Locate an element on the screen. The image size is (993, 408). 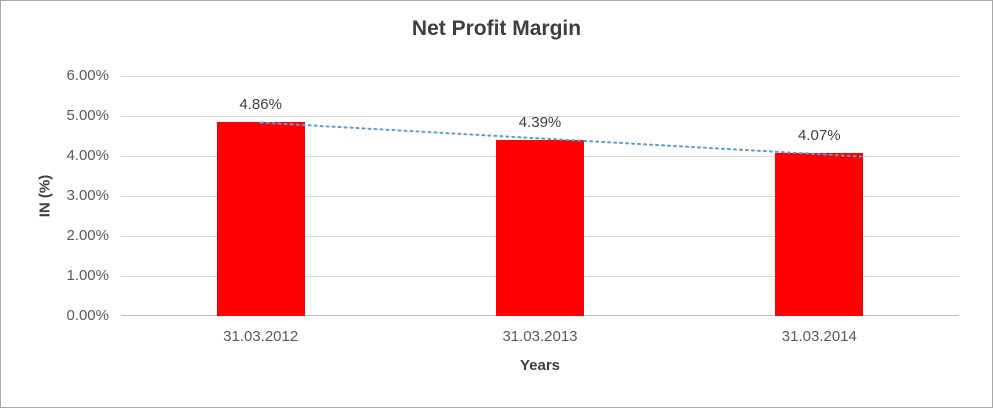
bar-31.03.2012 is located at coordinates (260, 218).